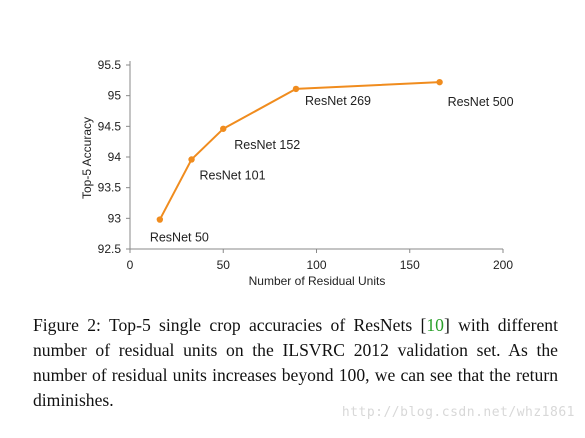  What do you see at coordinates (410, 265) in the screenshot?
I see `x-tick-label: 150` at bounding box center [410, 265].